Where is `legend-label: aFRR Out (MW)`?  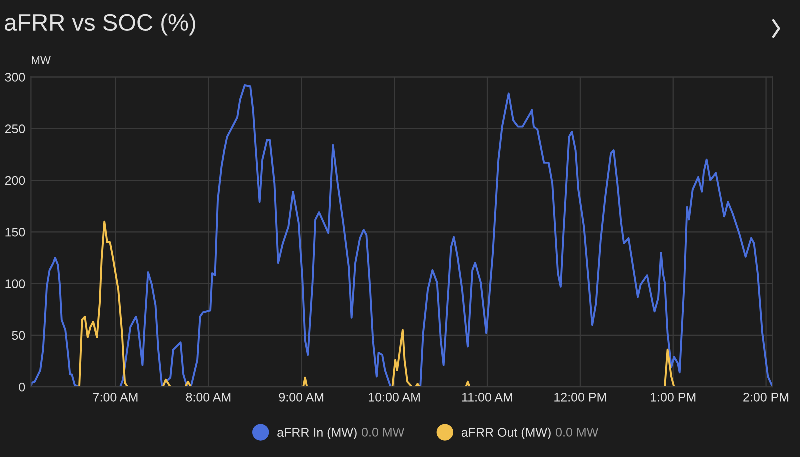
legend-label: aFRR Out (MW) is located at coordinates (506, 434).